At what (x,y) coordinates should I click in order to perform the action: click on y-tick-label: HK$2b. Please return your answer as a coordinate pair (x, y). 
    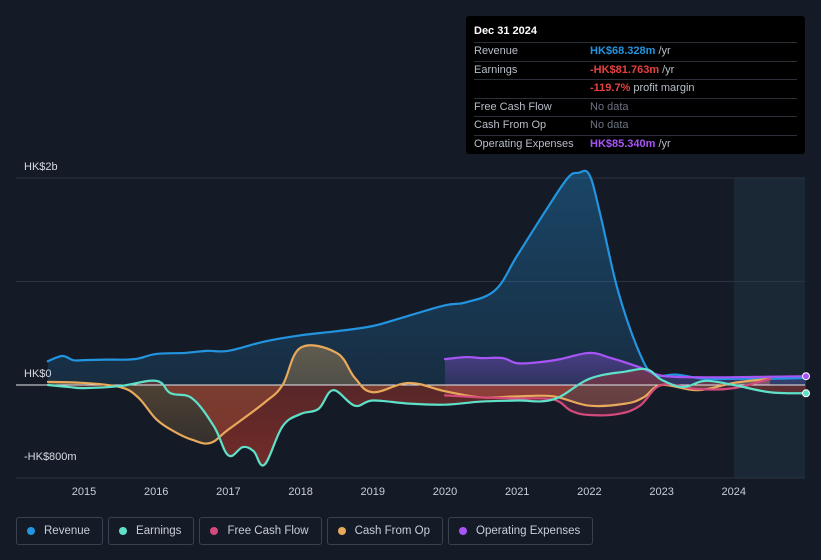
    Looking at the image, I should click on (41, 167).